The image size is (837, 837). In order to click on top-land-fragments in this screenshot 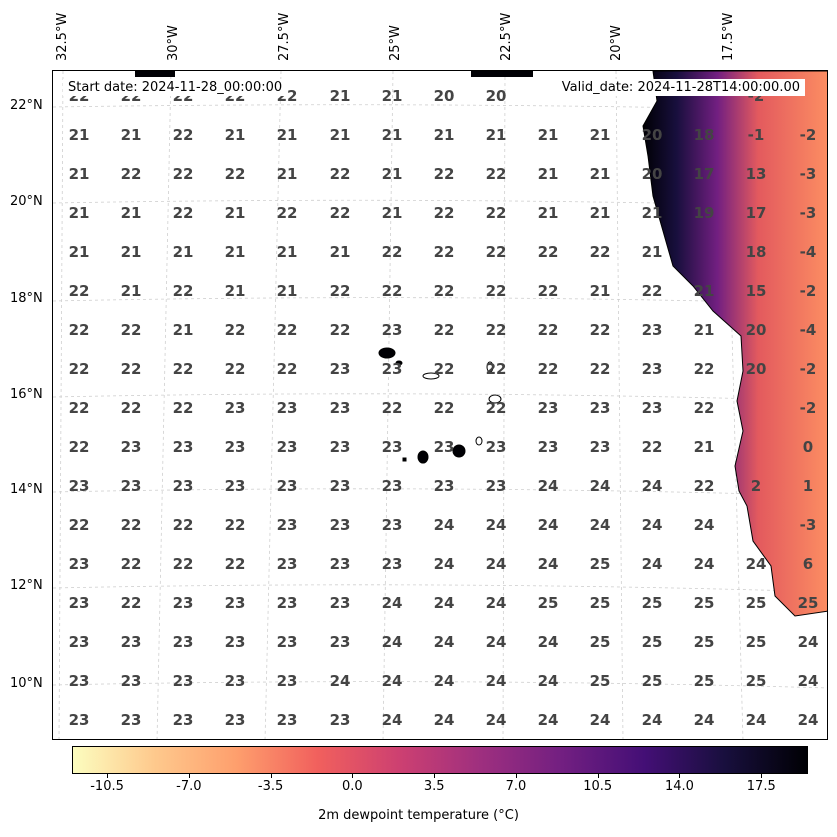, I will do `click(334, 74)`.